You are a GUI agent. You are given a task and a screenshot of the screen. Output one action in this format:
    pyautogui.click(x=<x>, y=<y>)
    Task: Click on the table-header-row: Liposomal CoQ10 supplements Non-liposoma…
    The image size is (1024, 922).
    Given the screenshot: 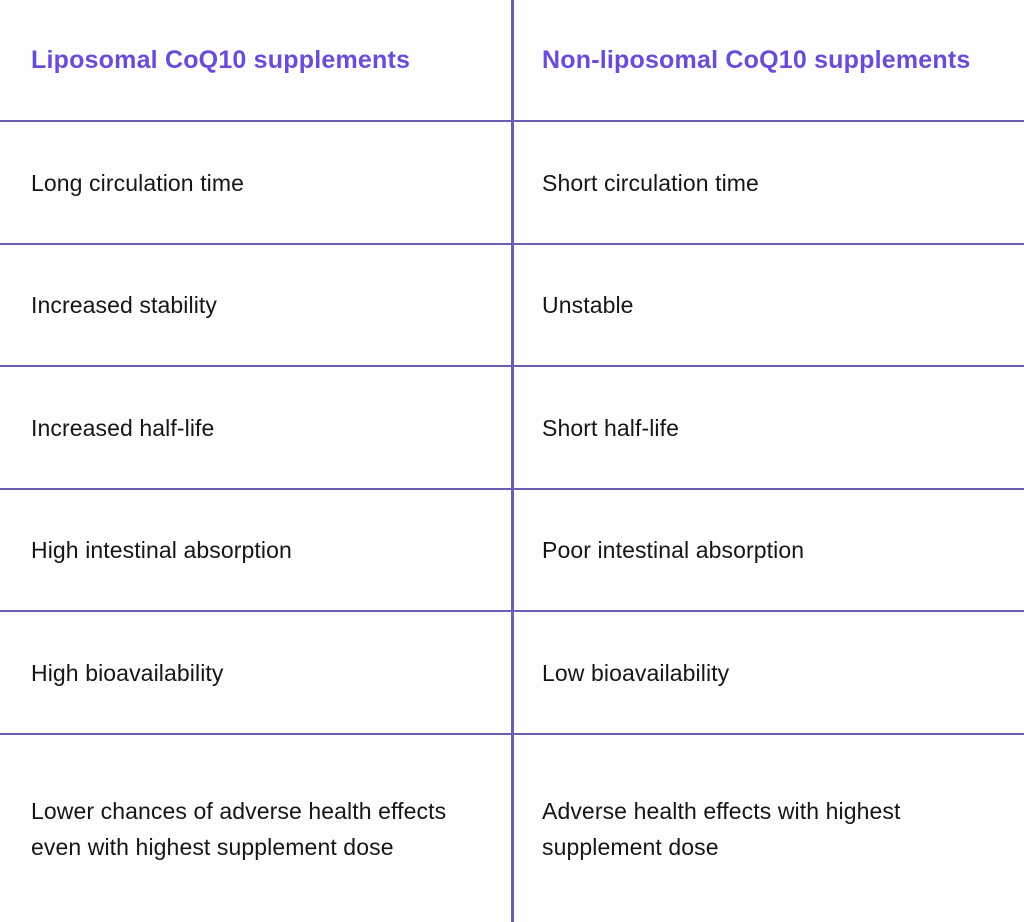 What is the action you would take?
    pyautogui.click(x=512, y=61)
    